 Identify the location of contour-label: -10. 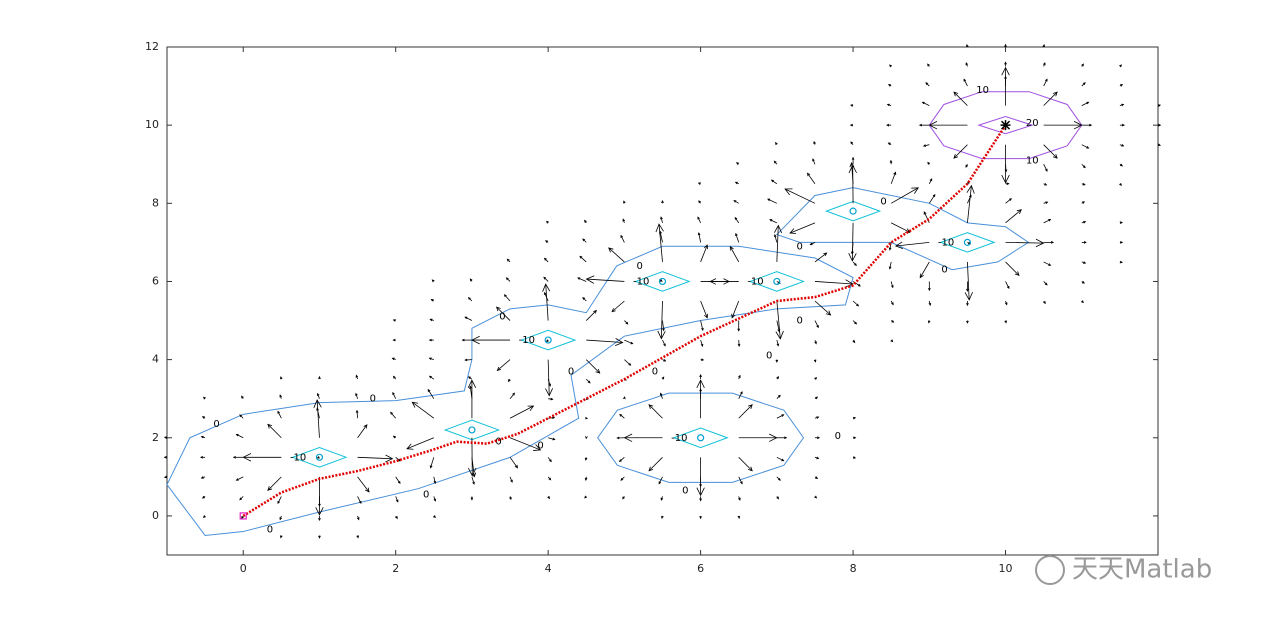
(641, 281).